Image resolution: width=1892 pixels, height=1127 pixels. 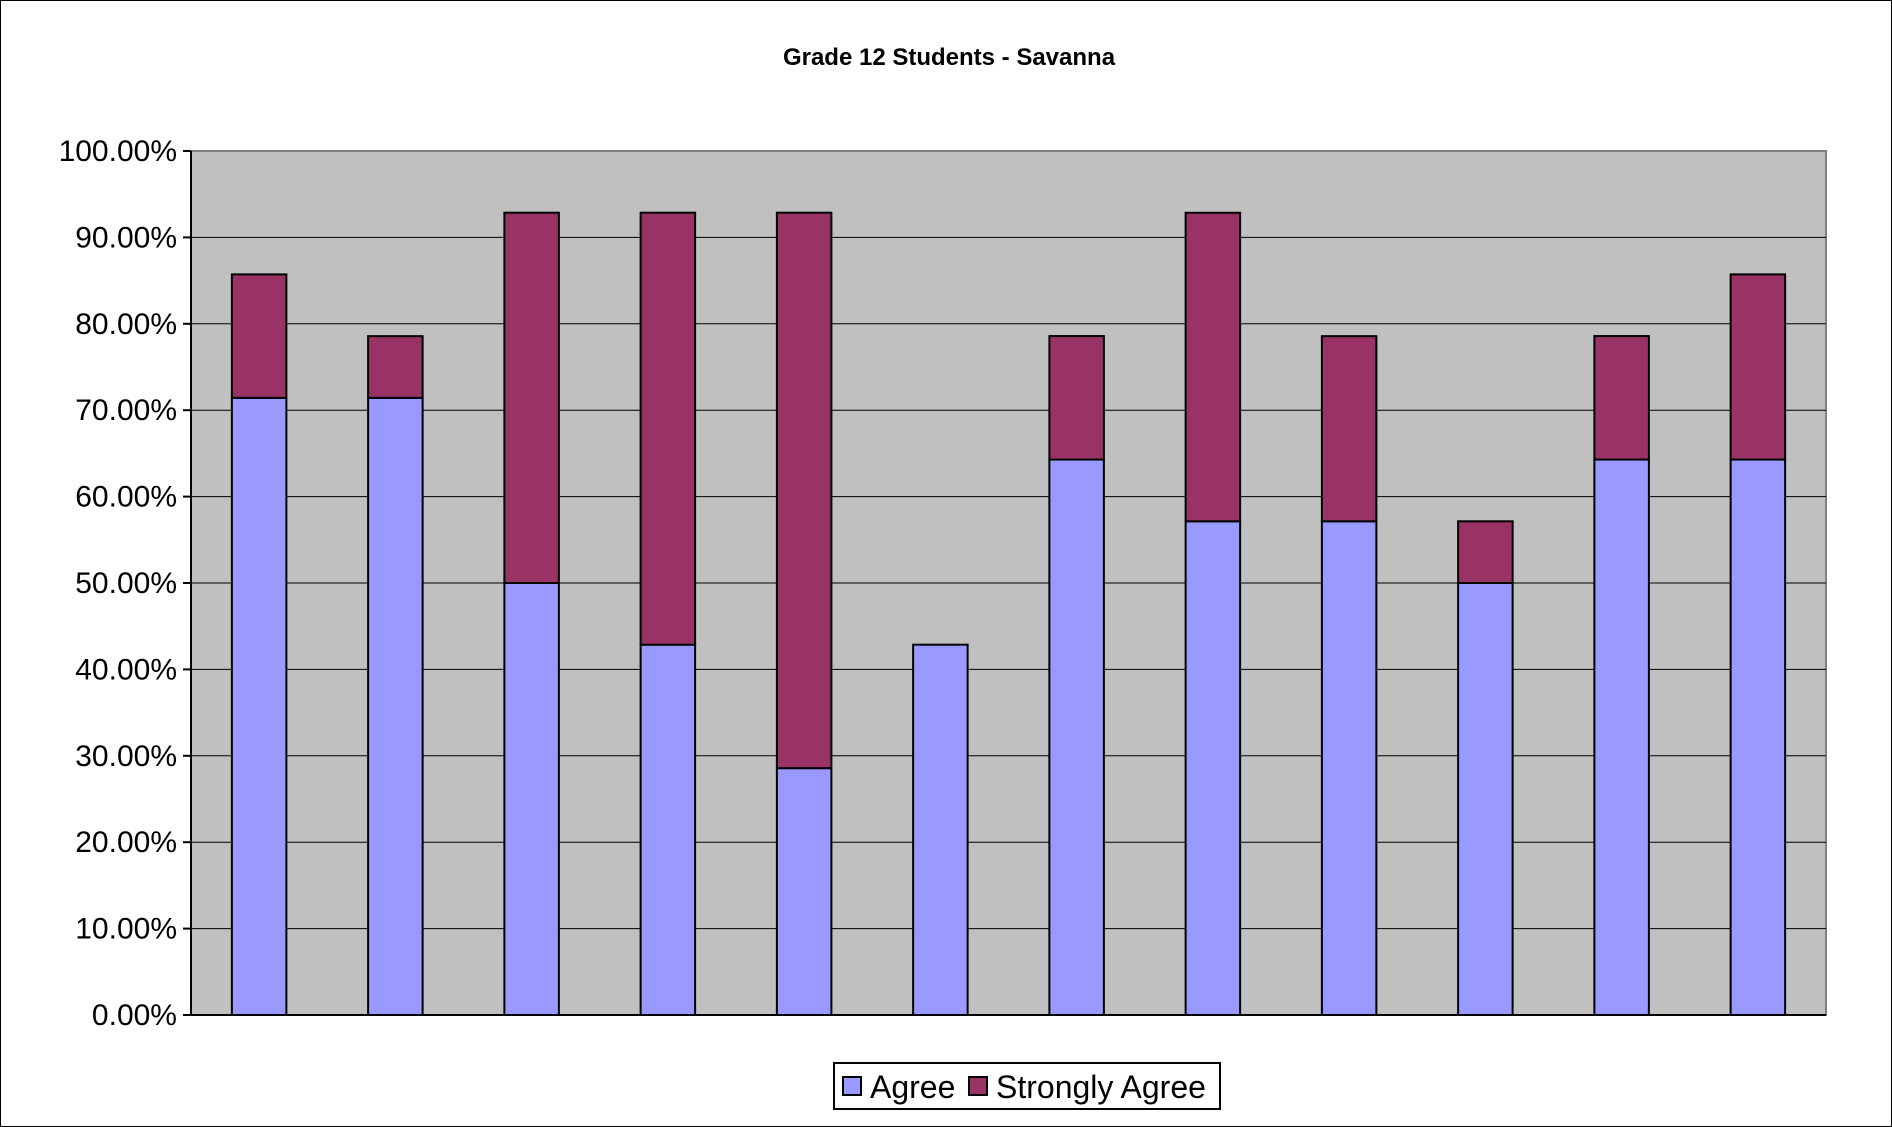 I want to click on y-tick-label: 10.00%, so click(x=126, y=929).